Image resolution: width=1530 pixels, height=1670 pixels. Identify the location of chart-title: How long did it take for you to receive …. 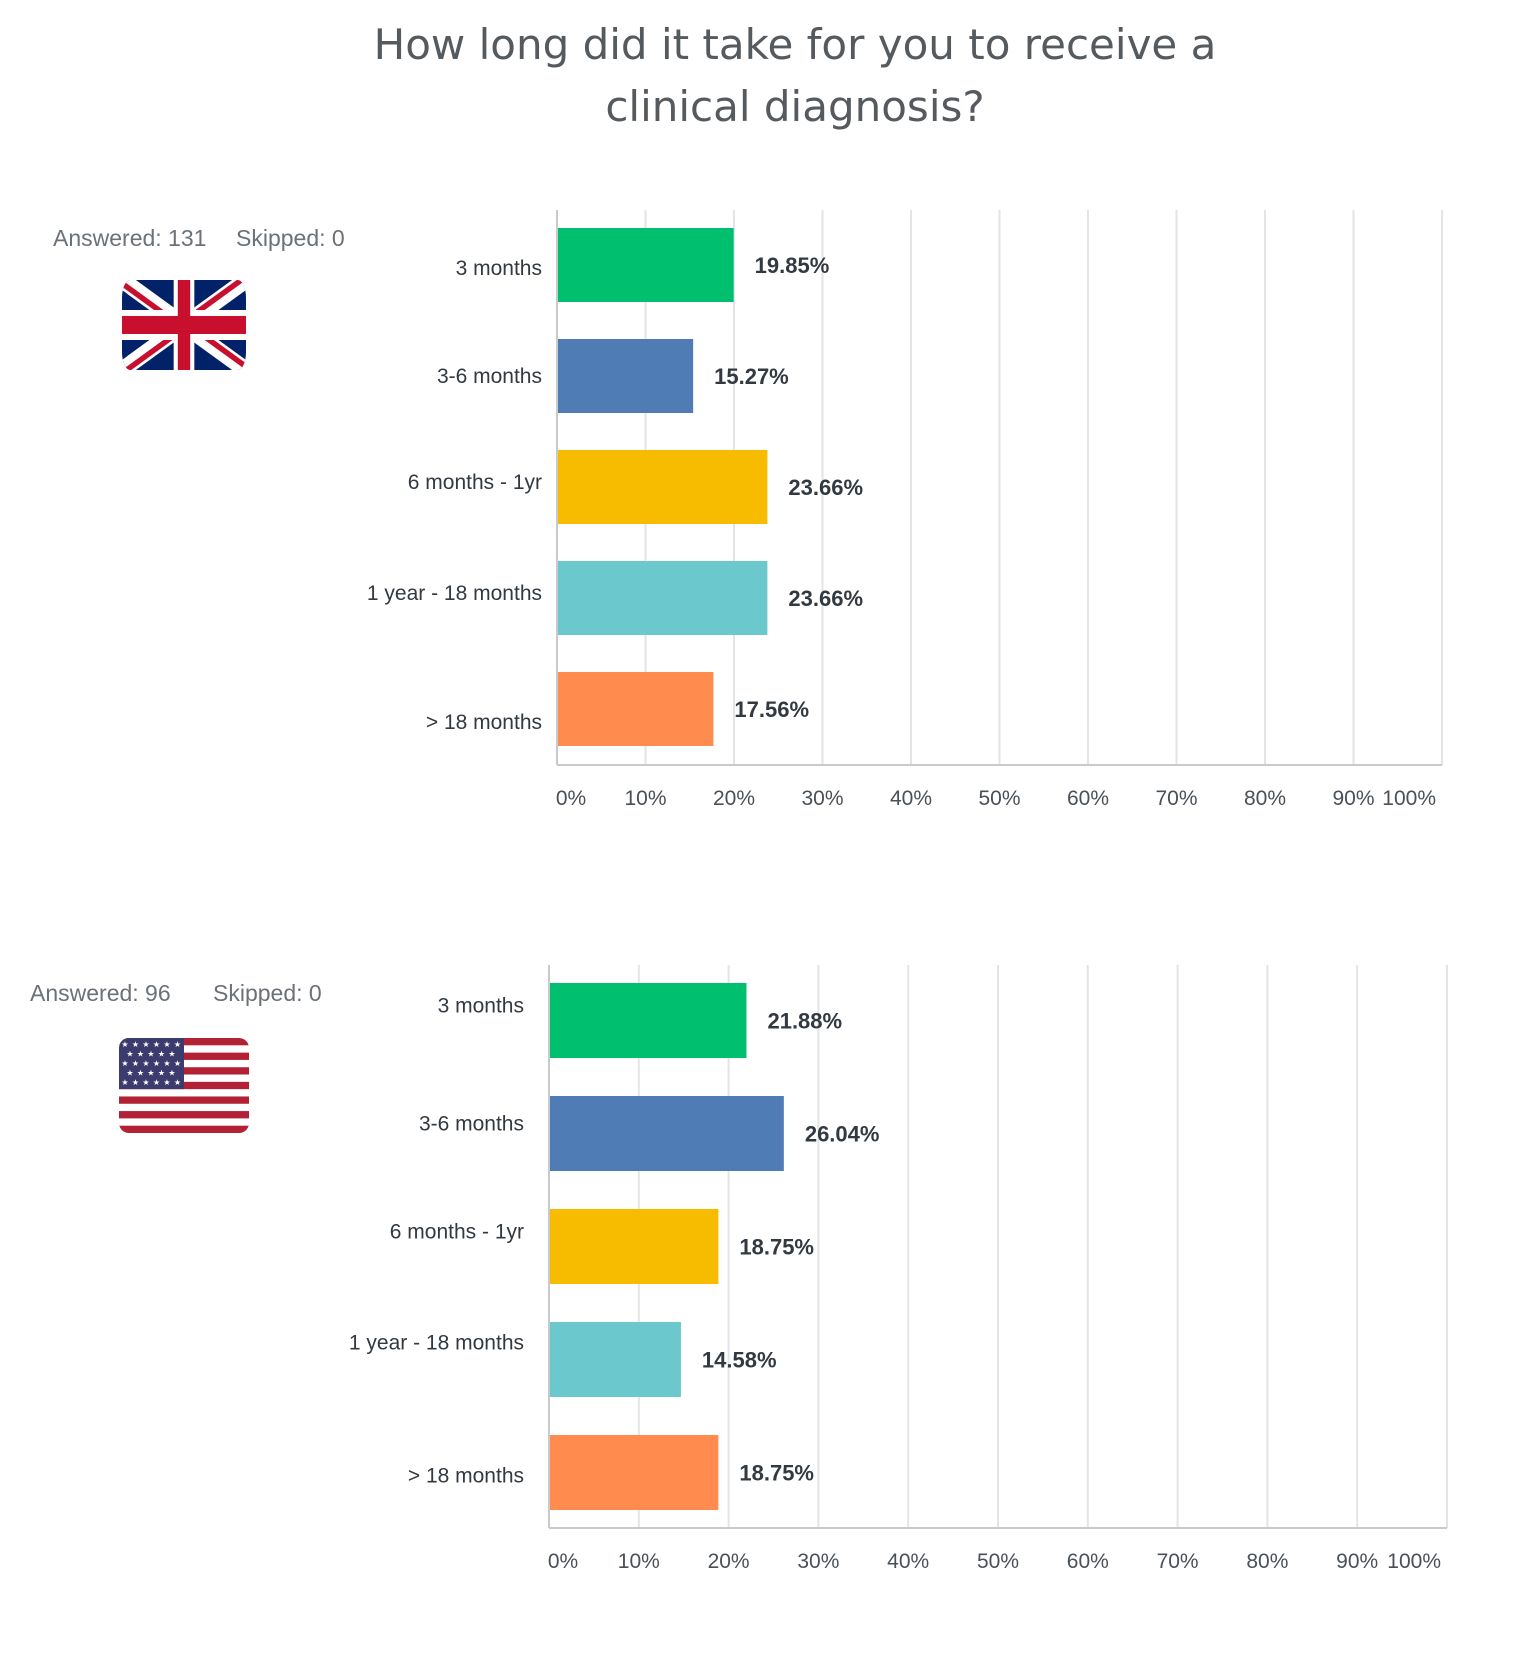
(765, 76).